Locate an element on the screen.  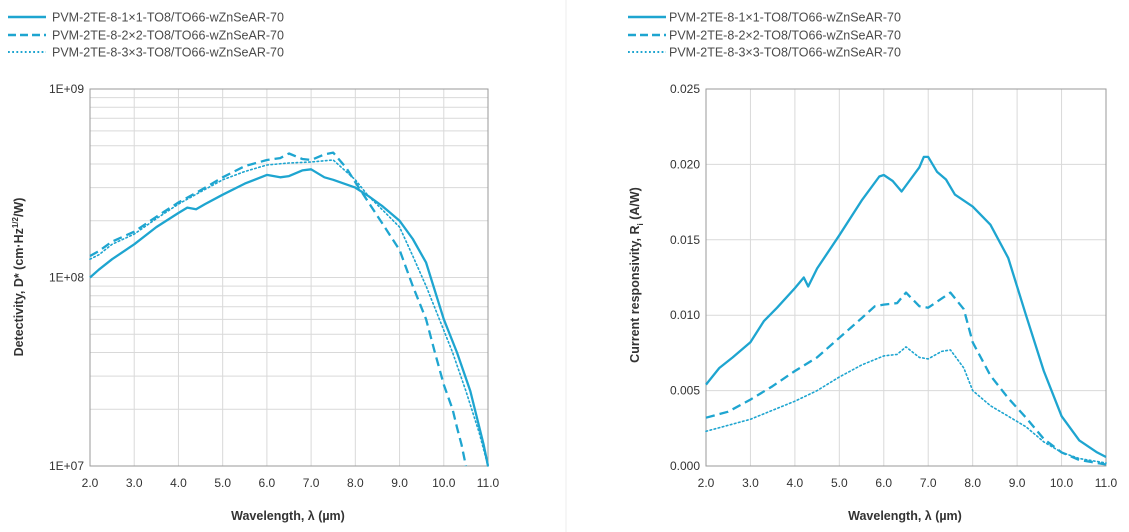
y-tick-labels: 0.000 0.005 0.010 0.015 0.020 0.025 is located at coordinates (685, 277).